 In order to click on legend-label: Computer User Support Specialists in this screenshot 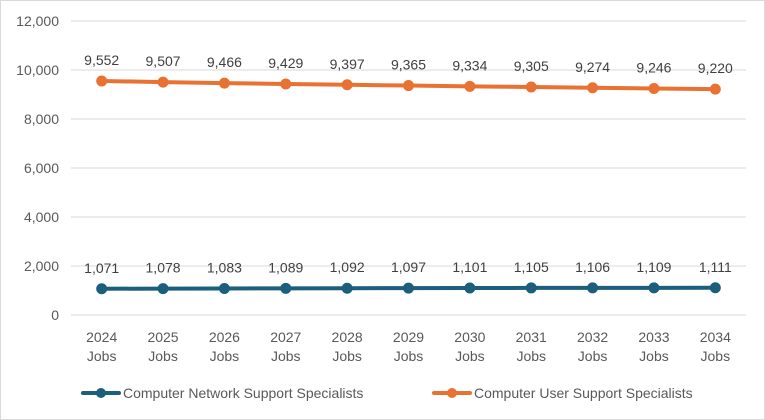, I will do `click(583, 393)`.